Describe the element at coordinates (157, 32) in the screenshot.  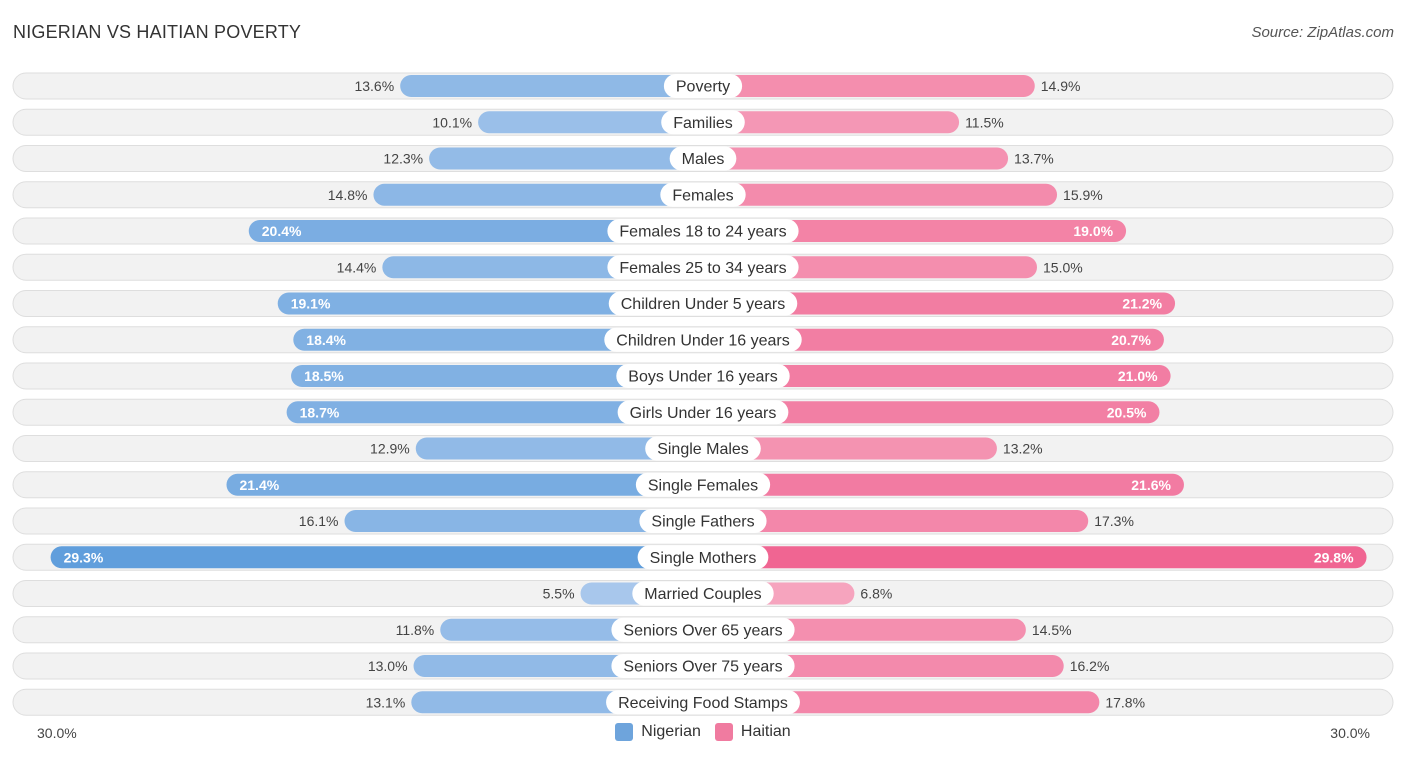
I see `chart-title: NIGERIAN VS HAITIAN POVERTY` at that location.